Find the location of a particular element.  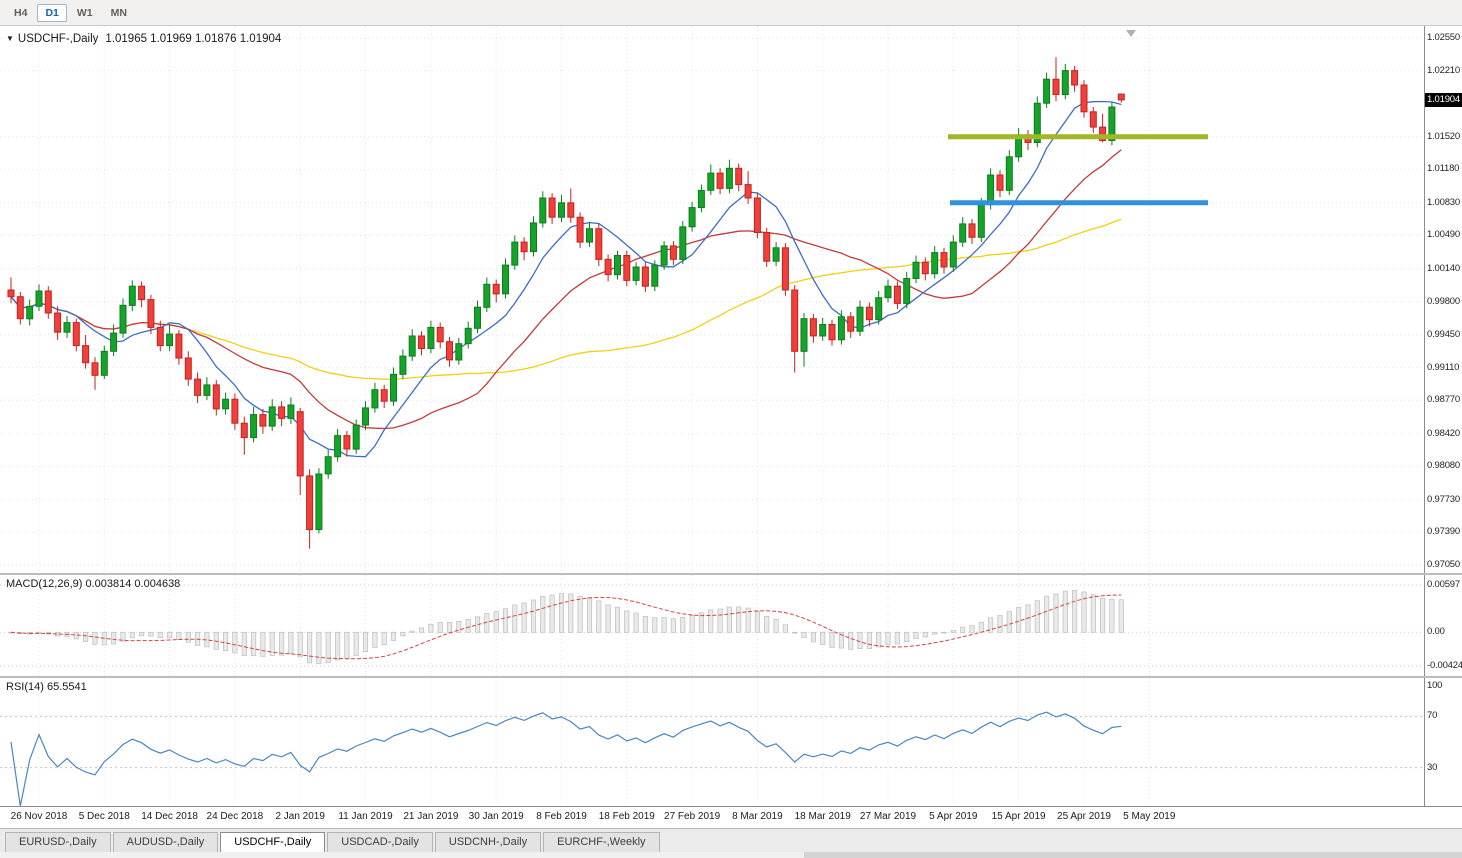

price-axis-label: 1.02210 is located at coordinates (1443, 70).